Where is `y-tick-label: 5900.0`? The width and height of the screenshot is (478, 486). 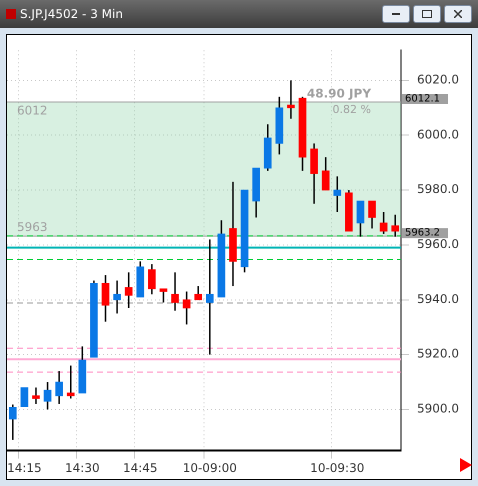 y-tick-label: 5900.0 is located at coordinates (438, 409).